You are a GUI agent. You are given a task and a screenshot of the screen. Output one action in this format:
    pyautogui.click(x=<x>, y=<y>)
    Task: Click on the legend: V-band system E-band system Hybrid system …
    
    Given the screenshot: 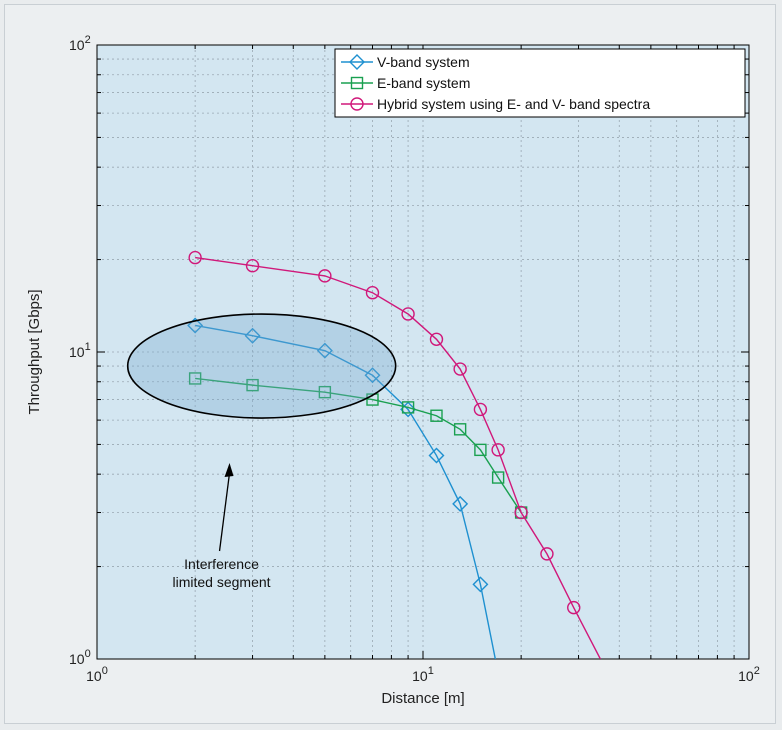 What is the action you would take?
    pyautogui.click(x=540, y=83)
    